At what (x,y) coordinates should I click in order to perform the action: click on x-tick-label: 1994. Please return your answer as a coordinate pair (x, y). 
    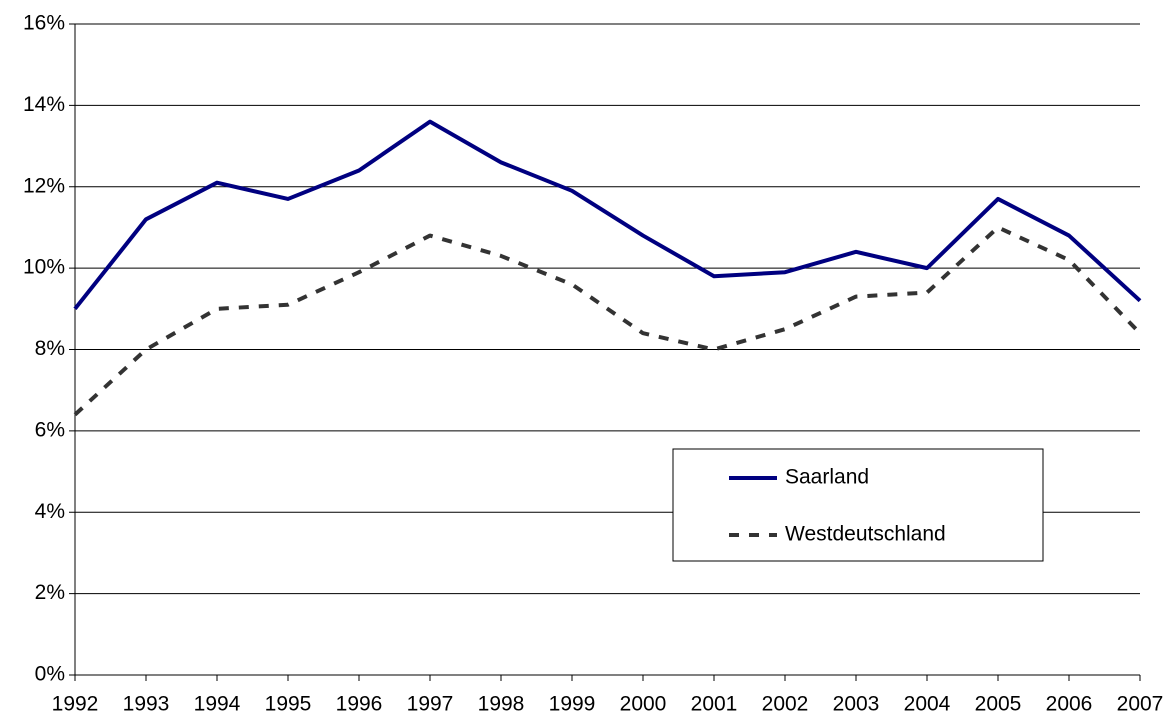
    Looking at the image, I should click on (217, 704).